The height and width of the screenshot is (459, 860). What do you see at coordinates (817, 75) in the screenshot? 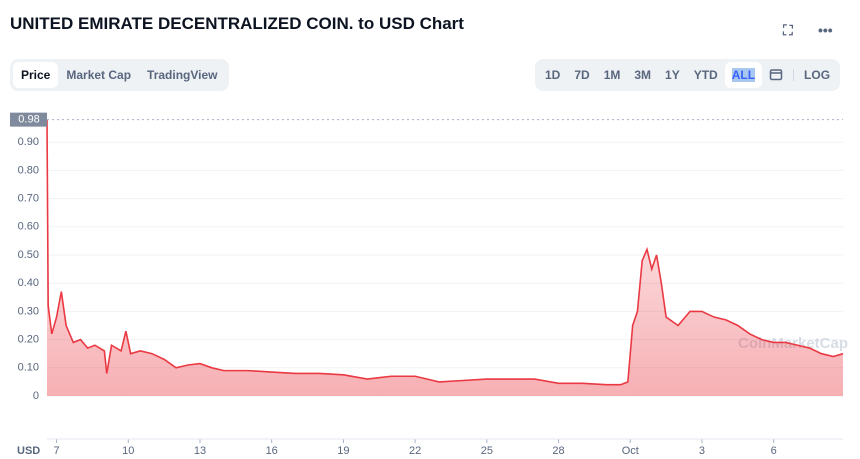
I see `log-button: LOG` at bounding box center [817, 75].